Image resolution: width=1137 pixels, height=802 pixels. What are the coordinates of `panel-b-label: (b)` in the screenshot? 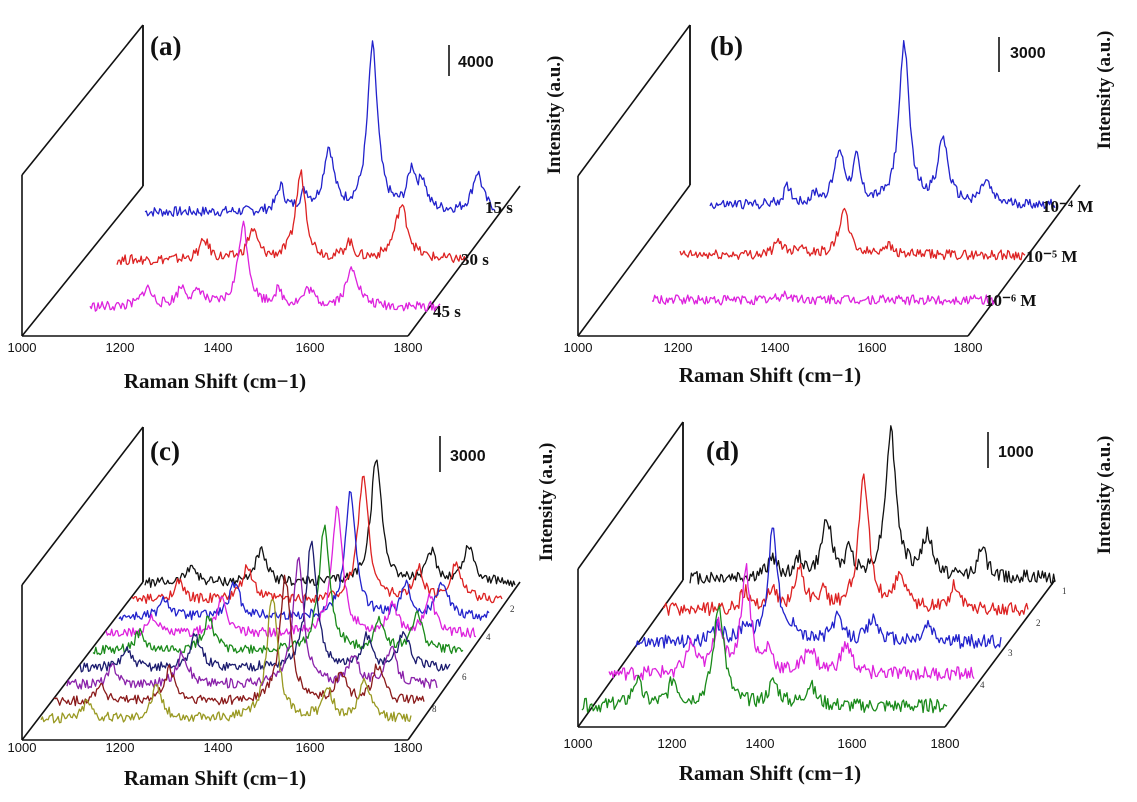 It's located at (726, 46).